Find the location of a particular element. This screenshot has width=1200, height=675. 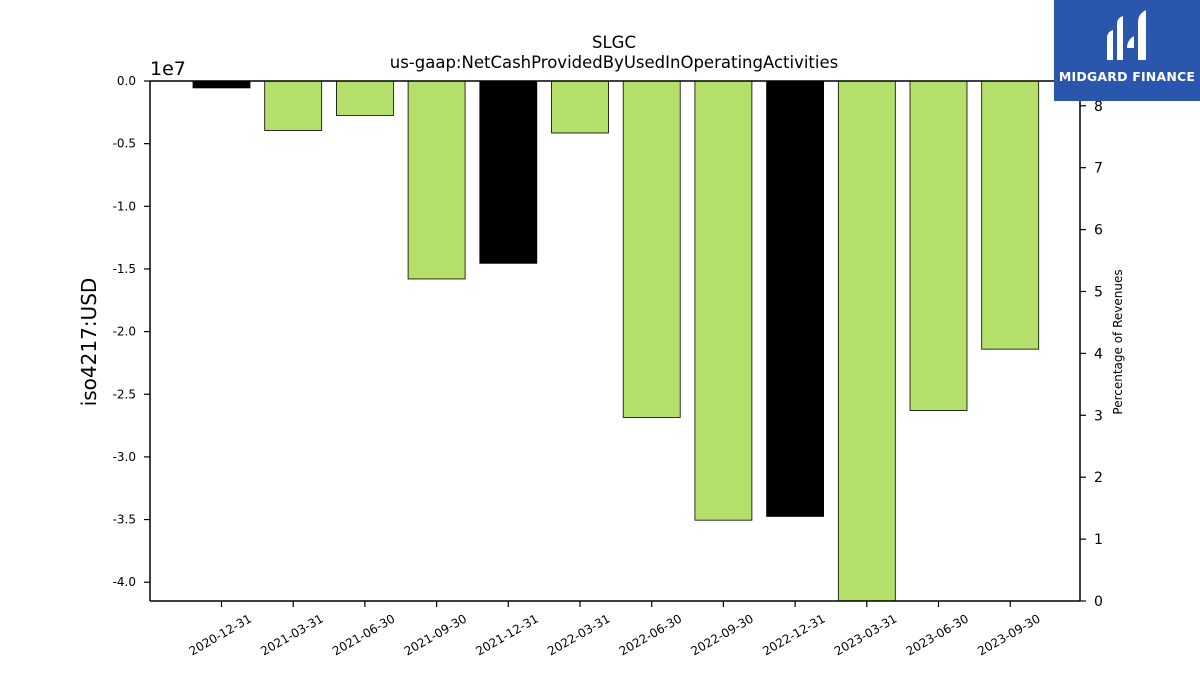

x-tick-label: 2020-12-31 is located at coordinates (220, 634).